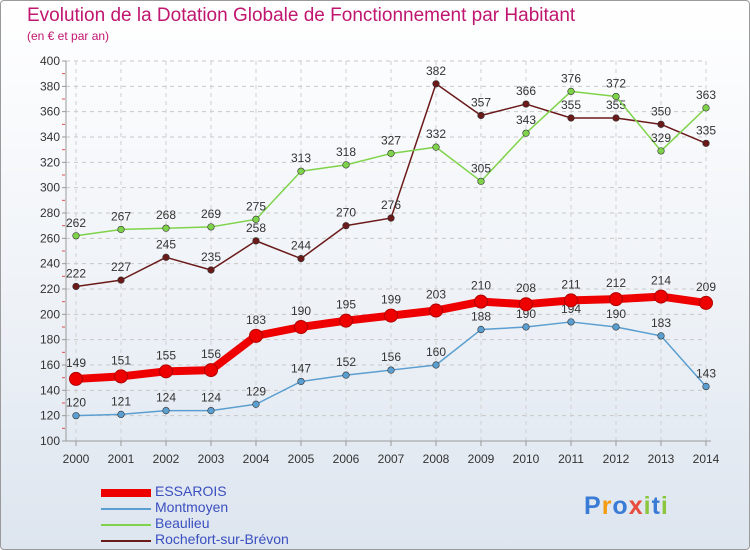 The width and height of the screenshot is (750, 550). What do you see at coordinates (616, 105) in the screenshot?
I see `data-label: 355` at bounding box center [616, 105].